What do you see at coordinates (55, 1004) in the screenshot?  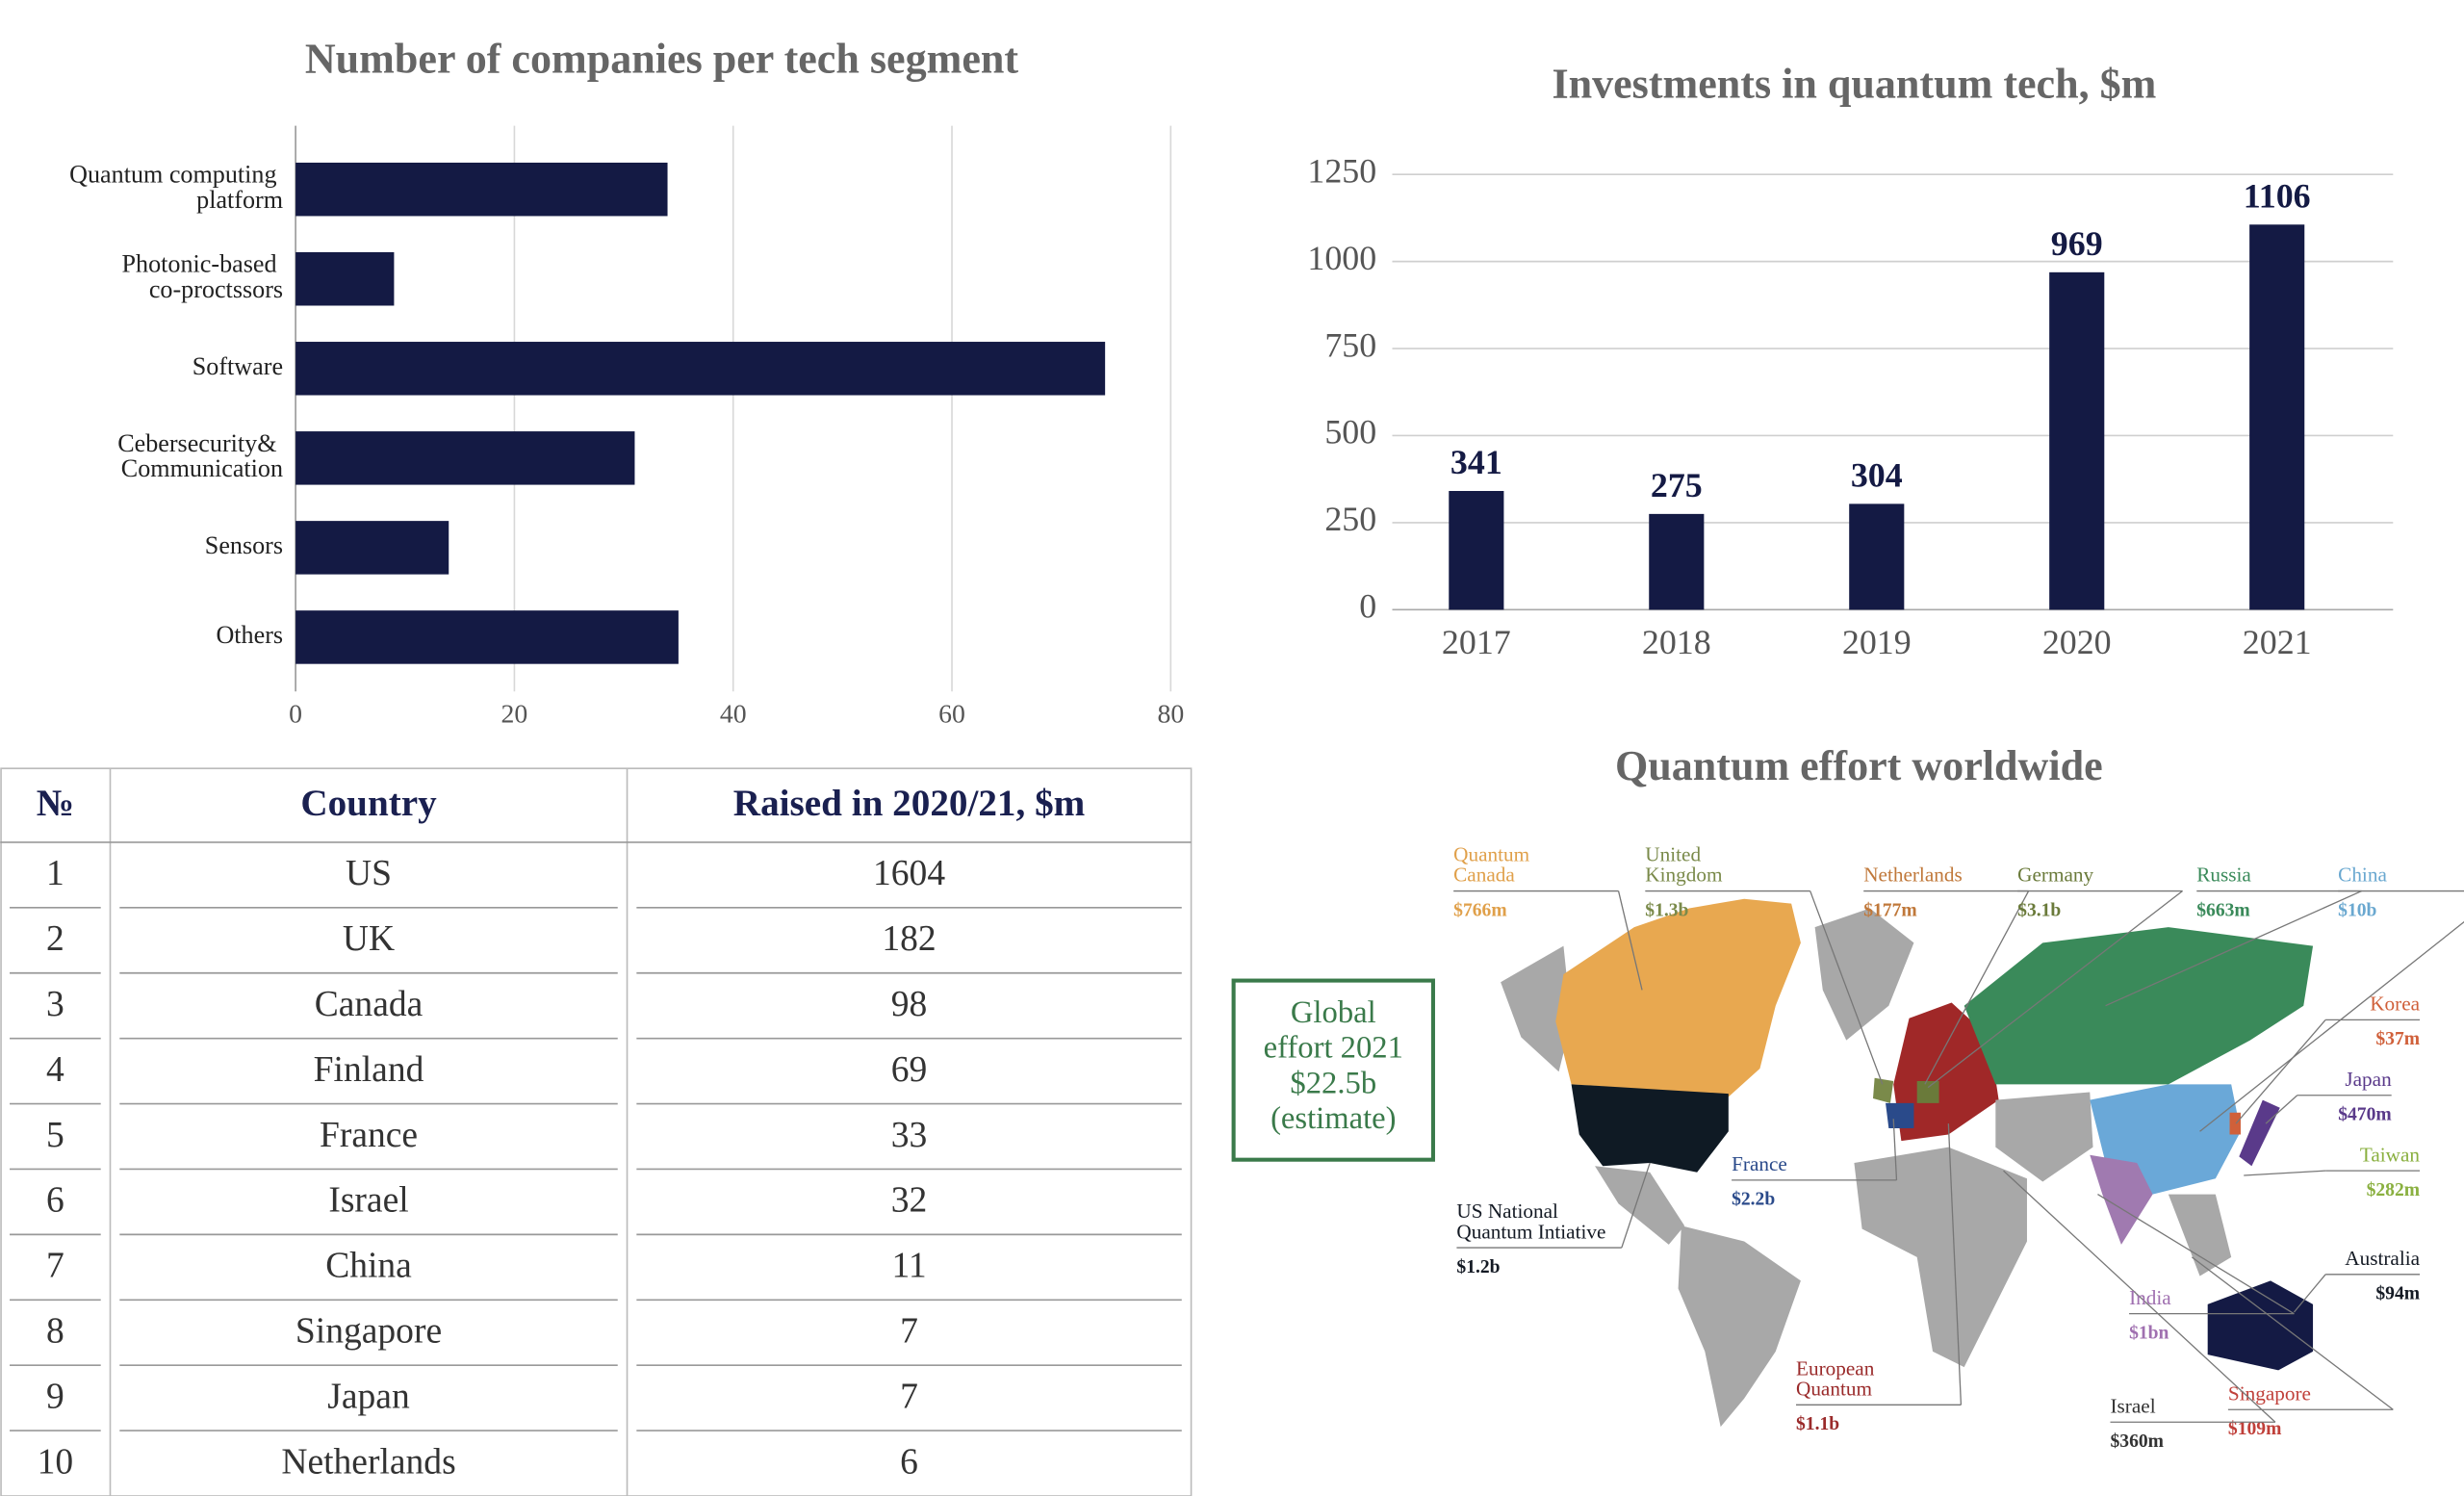 I see `table-cell: 3` at bounding box center [55, 1004].